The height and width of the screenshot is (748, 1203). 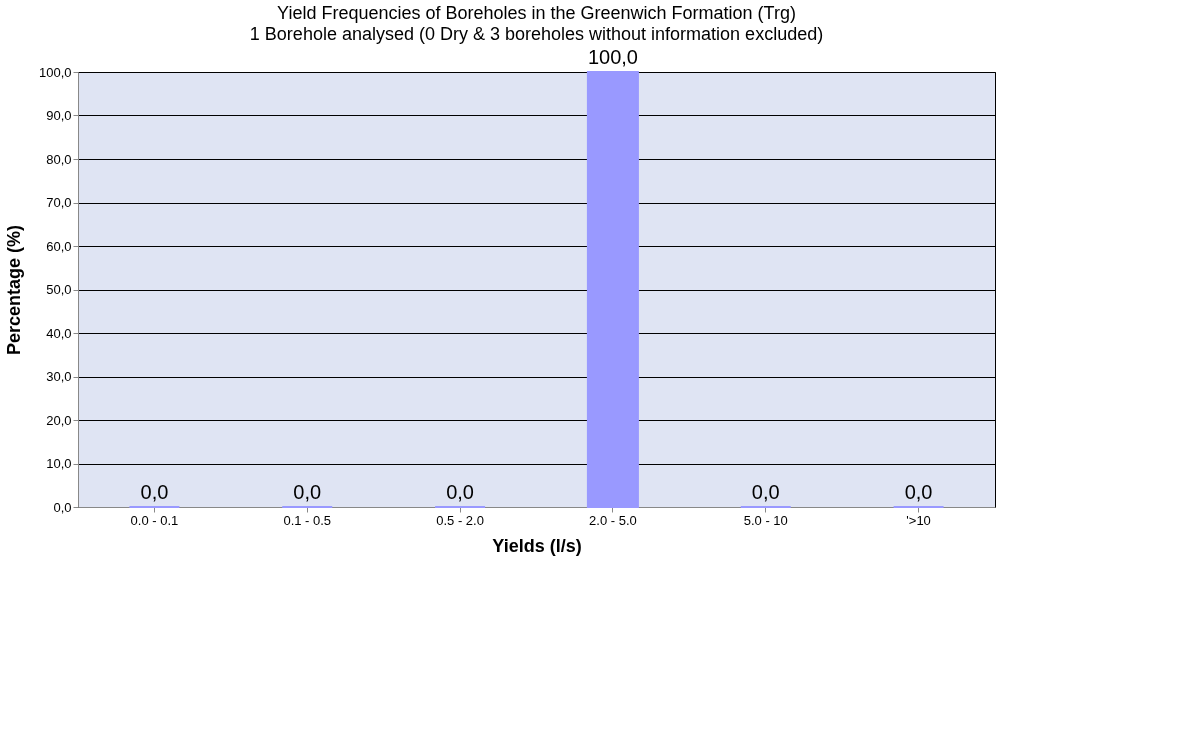 I want to click on y-tick-label: 40,0, so click(x=59, y=333).